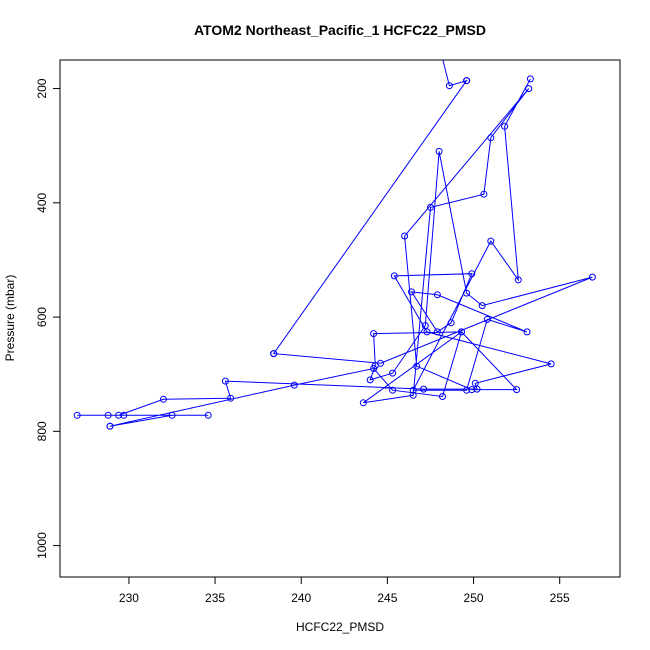 This screenshot has width=650, height=650. Describe the element at coordinates (474, 598) in the screenshot. I see `x-tick-label: 250` at that location.